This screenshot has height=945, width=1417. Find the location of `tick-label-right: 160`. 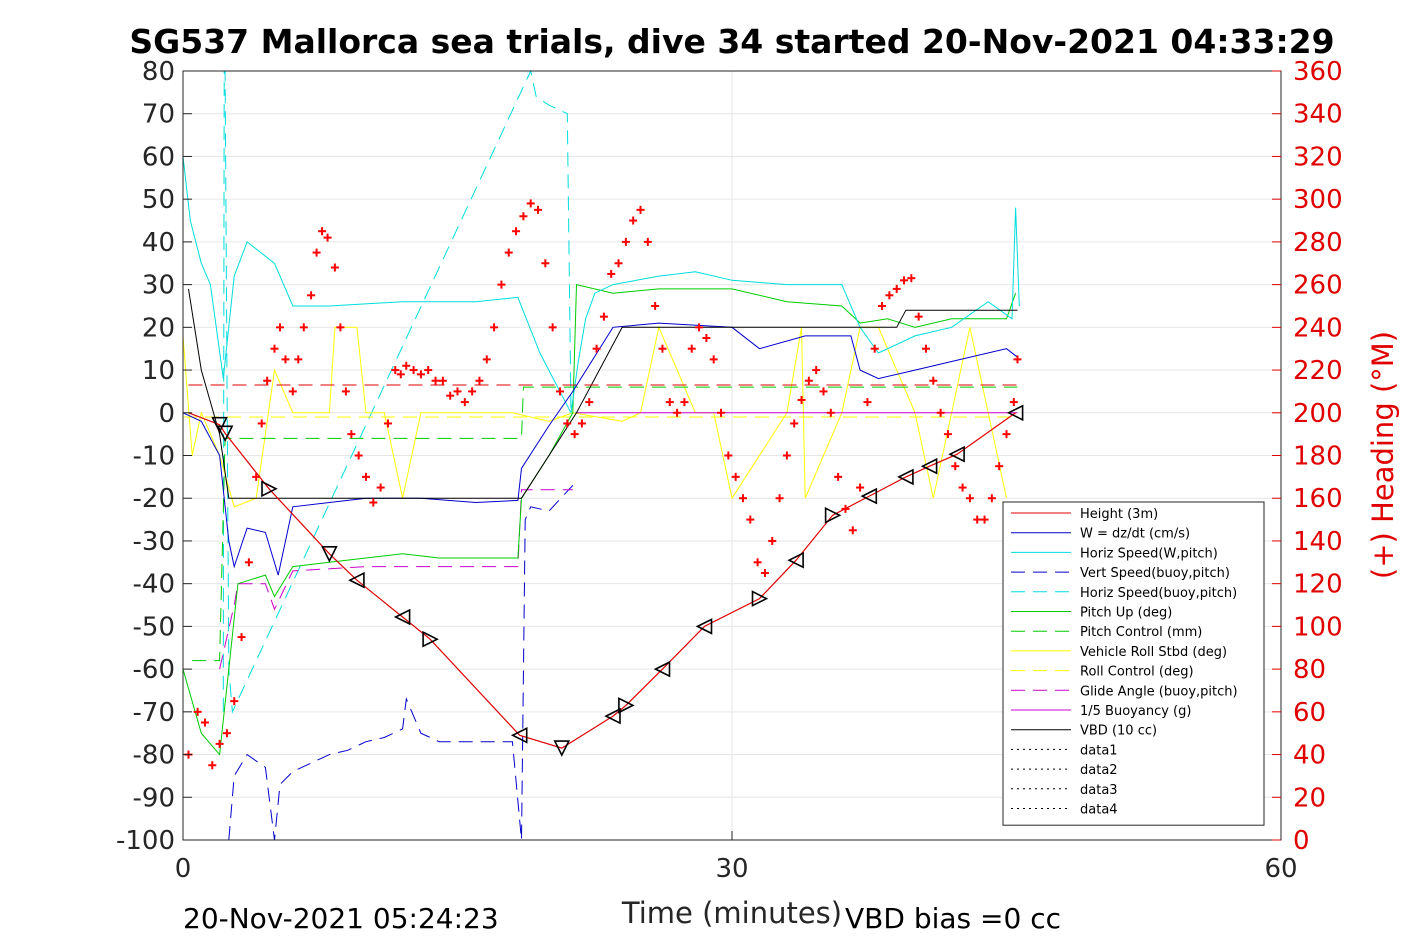

tick-label-right: 160 is located at coordinates (1318, 499).